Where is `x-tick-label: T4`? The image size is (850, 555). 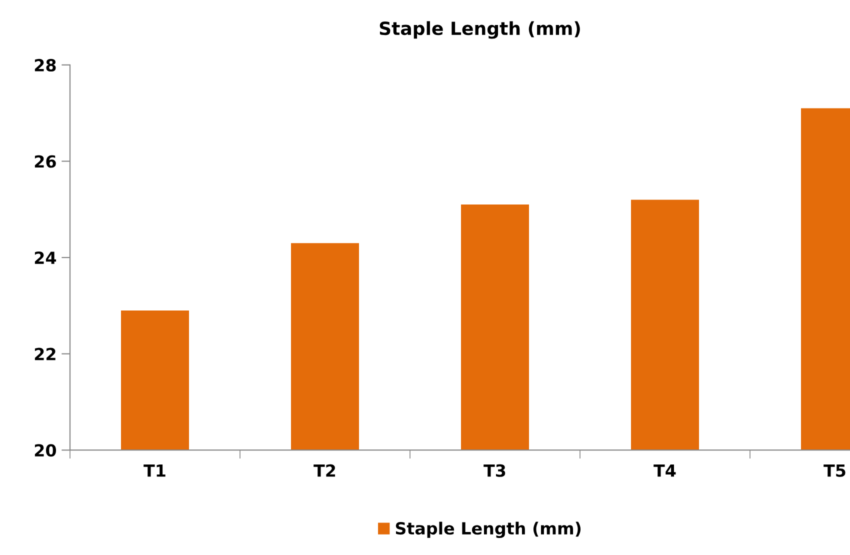
x-tick-label: T4 is located at coordinates (665, 470).